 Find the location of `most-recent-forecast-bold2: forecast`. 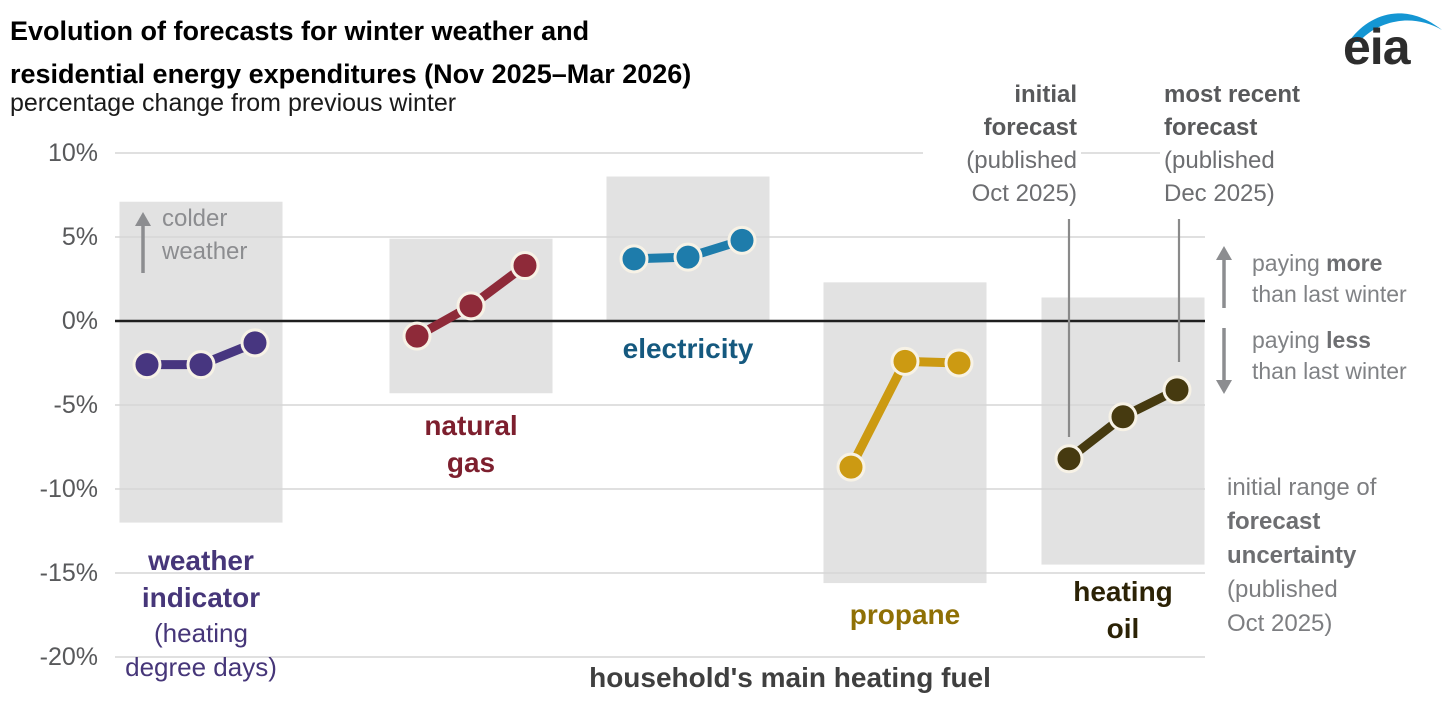

most-recent-forecast-bold2: forecast is located at coordinates (1211, 127).